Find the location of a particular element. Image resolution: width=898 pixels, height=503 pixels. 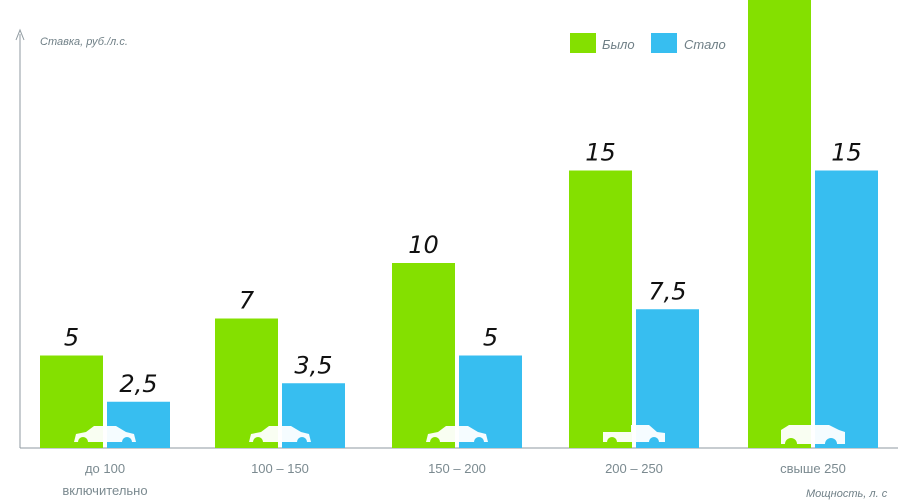

y-axis-label: Ставка, руб./л.с. is located at coordinates (84, 42).